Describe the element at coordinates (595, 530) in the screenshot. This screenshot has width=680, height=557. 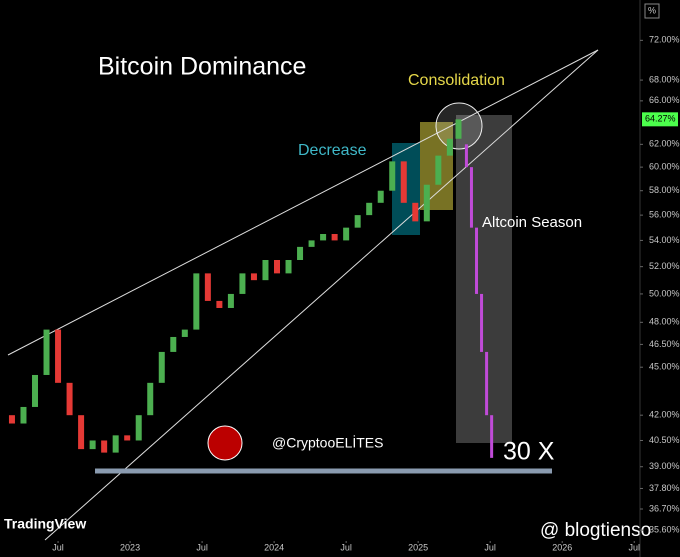
I see `watermark: @ blogtienso` at that location.